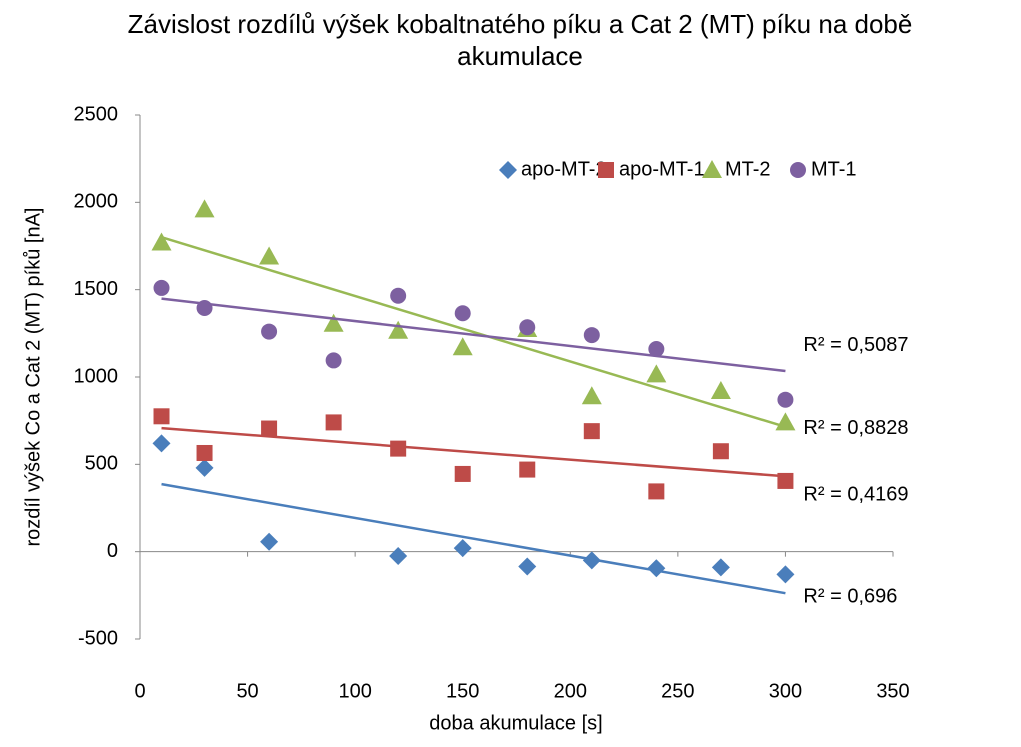  I want to click on r-squared-label: R² = 0,8828, so click(855, 428).